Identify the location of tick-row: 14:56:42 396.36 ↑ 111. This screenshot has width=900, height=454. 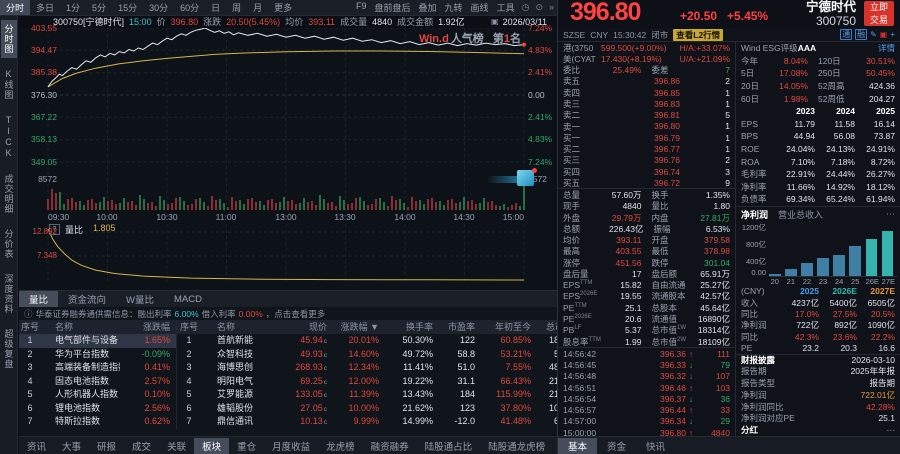
(646, 353).